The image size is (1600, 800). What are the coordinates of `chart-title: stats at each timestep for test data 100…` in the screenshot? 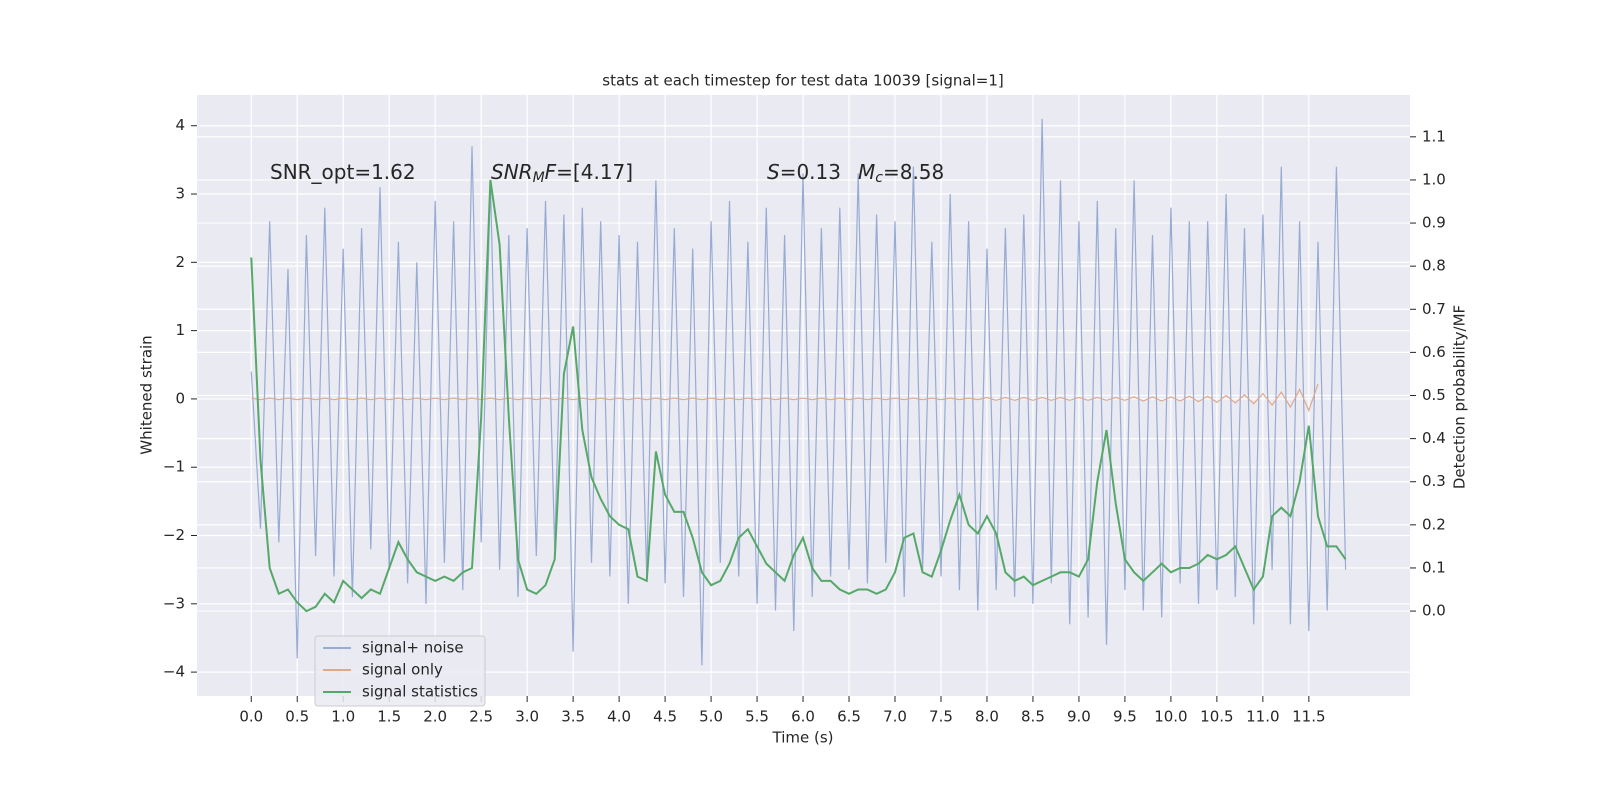 It's located at (802, 81).